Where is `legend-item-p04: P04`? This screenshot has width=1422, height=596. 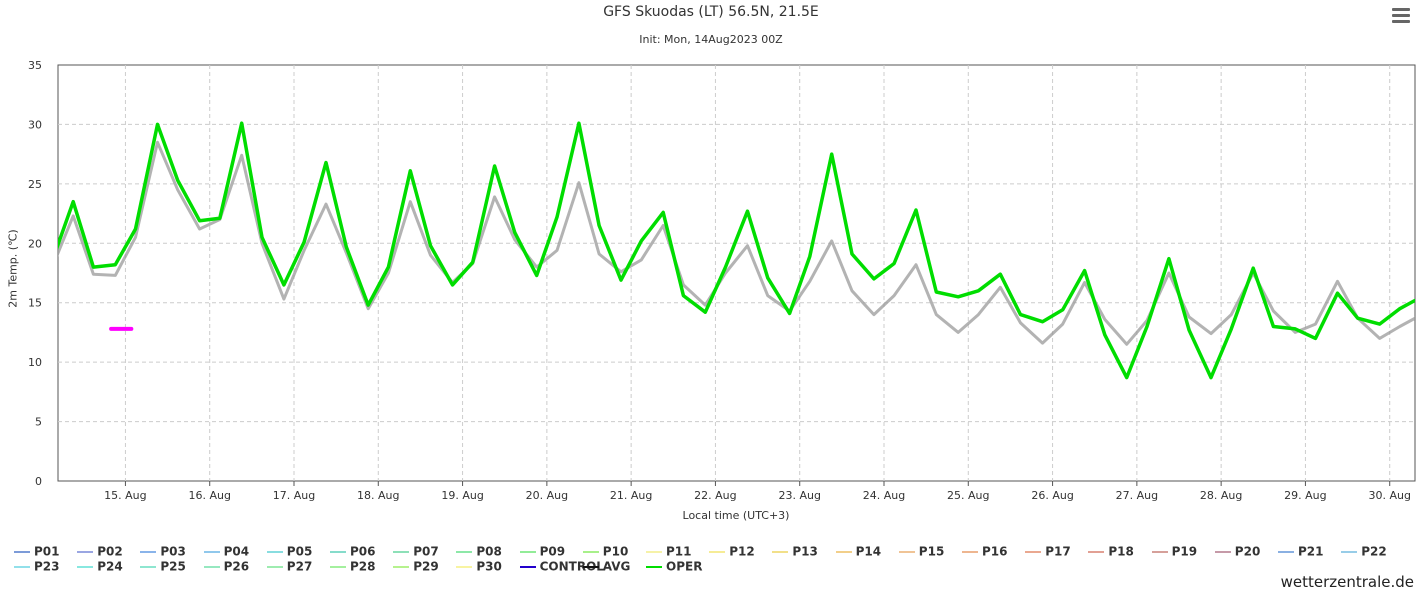
legend-item-p04: P04 is located at coordinates (226, 552).